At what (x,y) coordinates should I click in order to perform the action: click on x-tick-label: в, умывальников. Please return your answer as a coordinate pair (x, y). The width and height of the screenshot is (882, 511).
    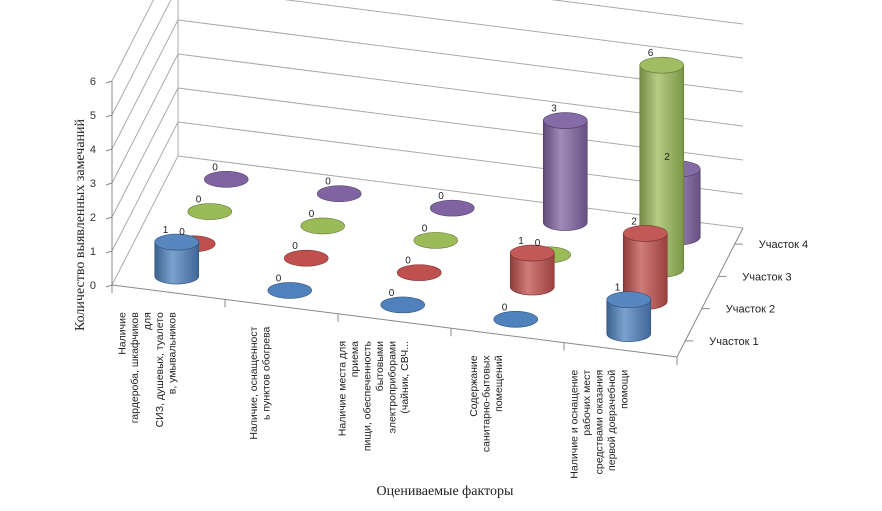
    Looking at the image, I should click on (173, 353).